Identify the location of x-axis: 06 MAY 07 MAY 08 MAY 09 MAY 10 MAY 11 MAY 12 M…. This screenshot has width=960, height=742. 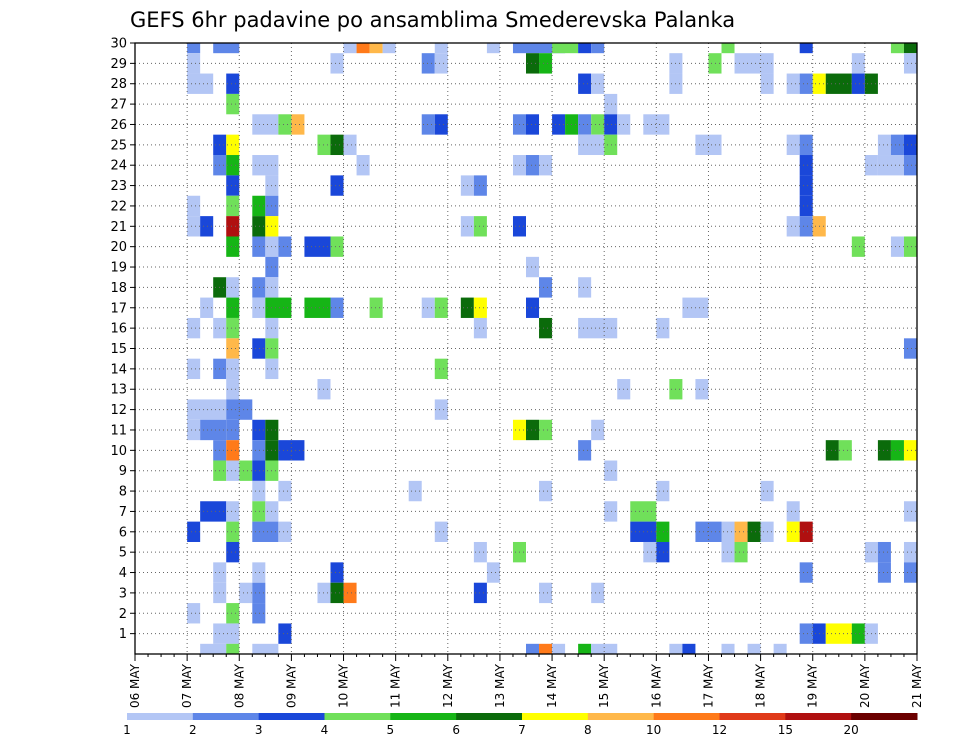
(526, 681).